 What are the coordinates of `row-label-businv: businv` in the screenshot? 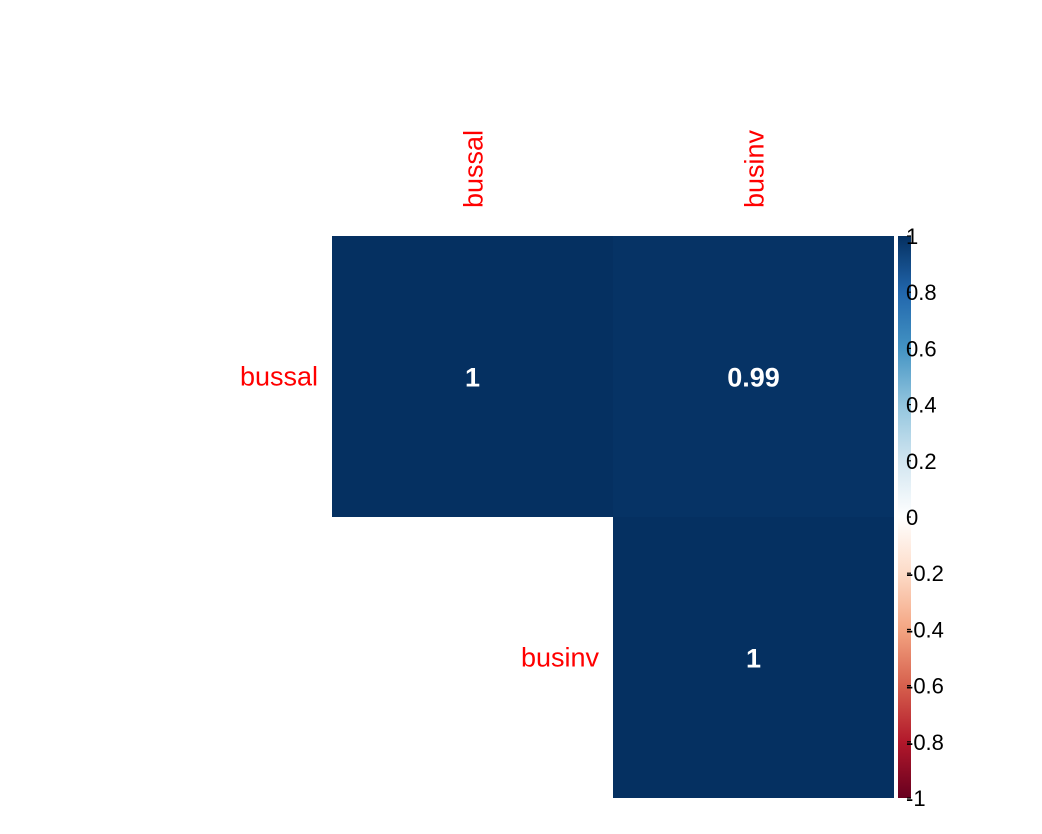 It's located at (560, 658).